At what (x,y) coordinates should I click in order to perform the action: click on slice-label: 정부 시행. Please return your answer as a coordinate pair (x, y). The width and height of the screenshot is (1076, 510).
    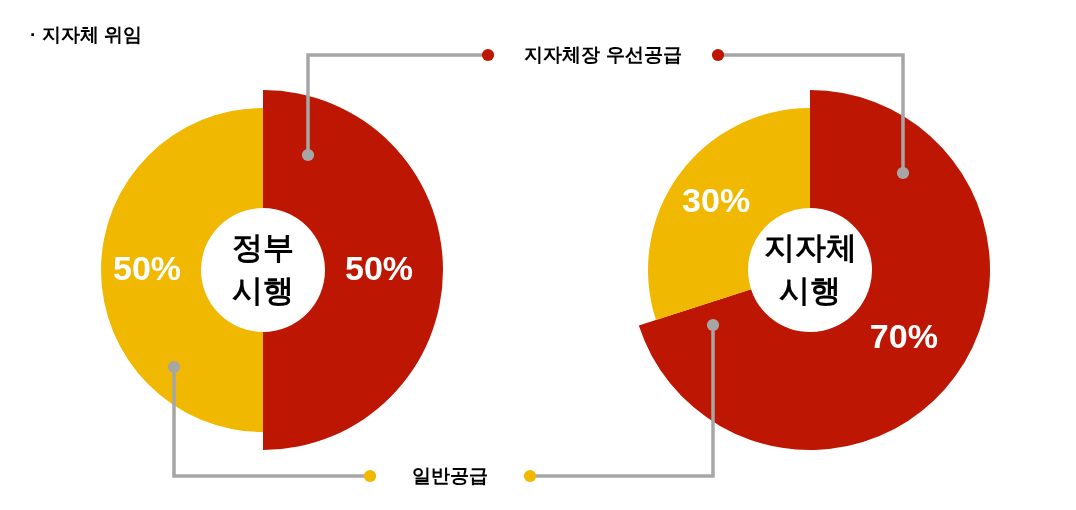
    Looking at the image, I should click on (263, 268).